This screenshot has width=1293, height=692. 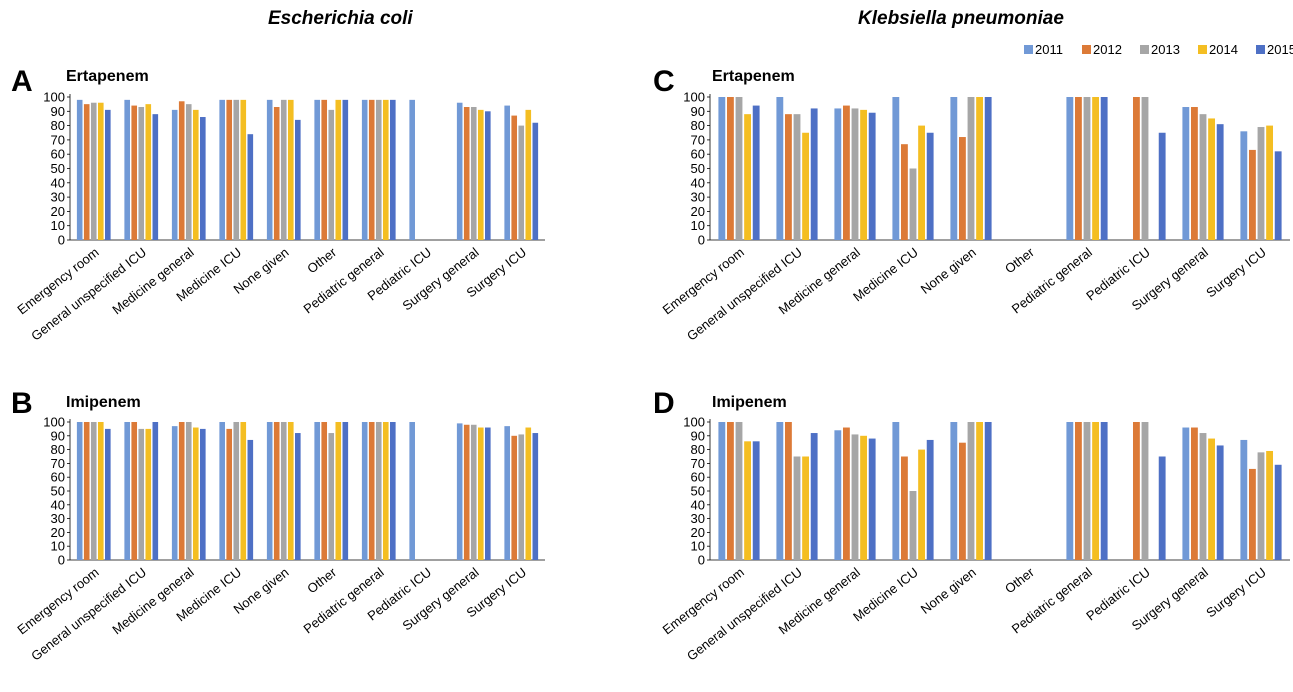 I want to click on y-tick-label: 10, so click(x=58, y=225).